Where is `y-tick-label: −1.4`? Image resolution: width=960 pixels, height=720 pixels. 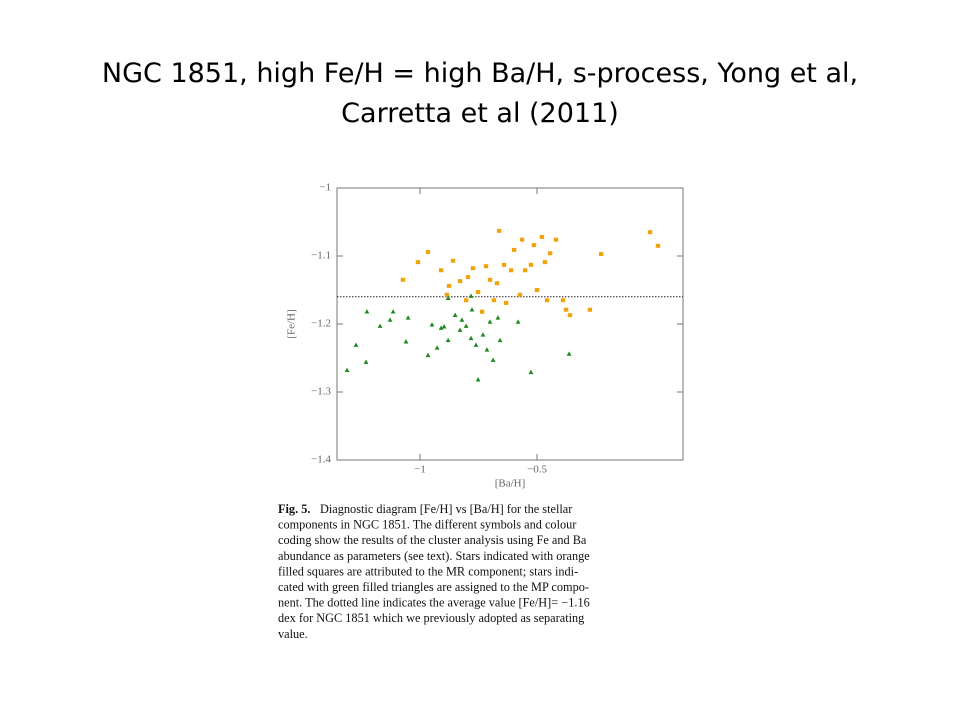 y-tick-label: −1.4 is located at coordinates (321, 460).